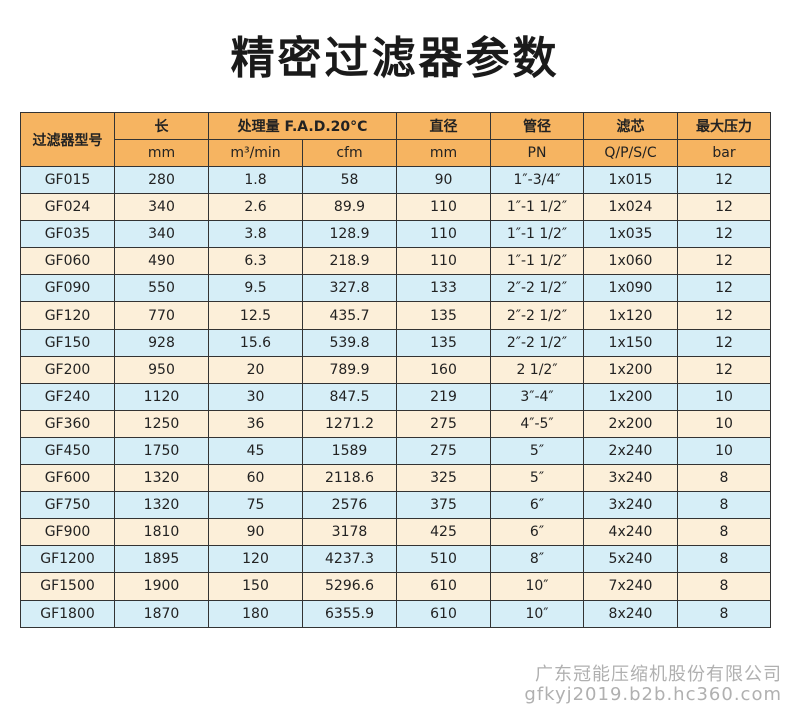  What do you see at coordinates (630, 369) in the screenshot?
I see `cell-element: 1x200` at bounding box center [630, 369].